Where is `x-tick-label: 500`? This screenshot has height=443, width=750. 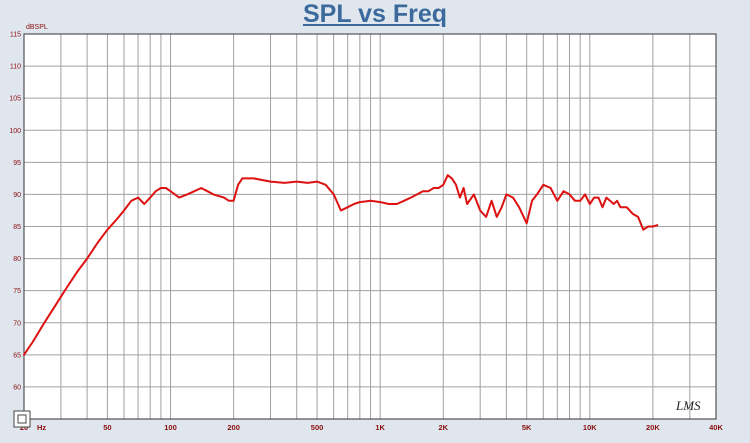 x-tick-label: 500 is located at coordinates (317, 427).